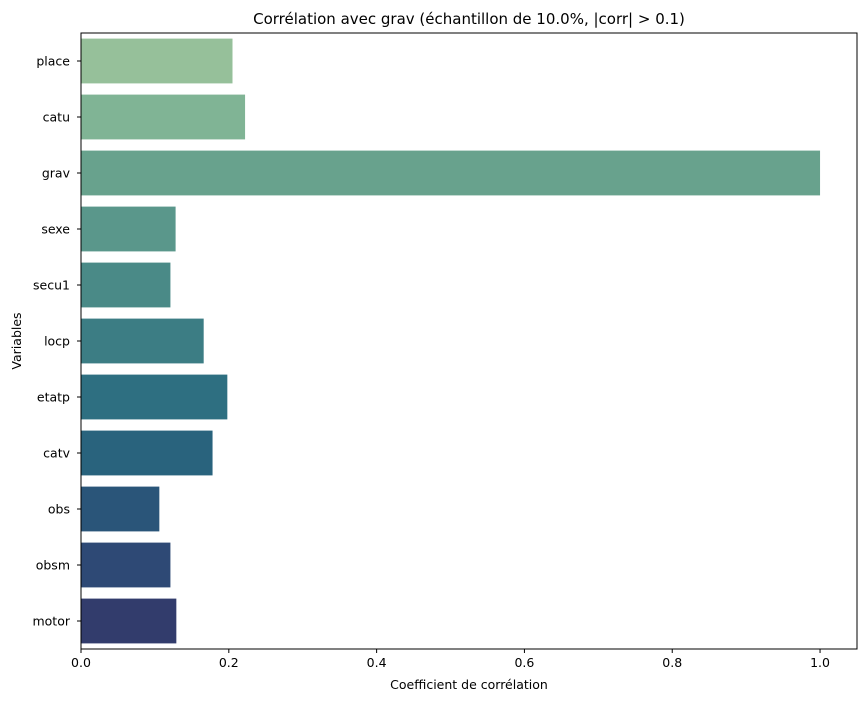 Image resolution: width=866 pixels, height=702 pixels. What do you see at coordinates (120, 509) in the screenshot?
I see `bar-obs` at bounding box center [120, 509].